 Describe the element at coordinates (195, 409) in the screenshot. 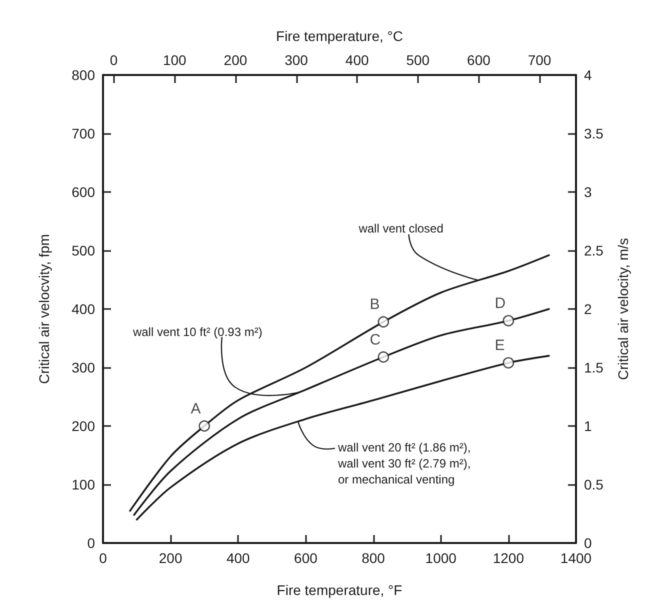

I see `data-label: A` at that location.